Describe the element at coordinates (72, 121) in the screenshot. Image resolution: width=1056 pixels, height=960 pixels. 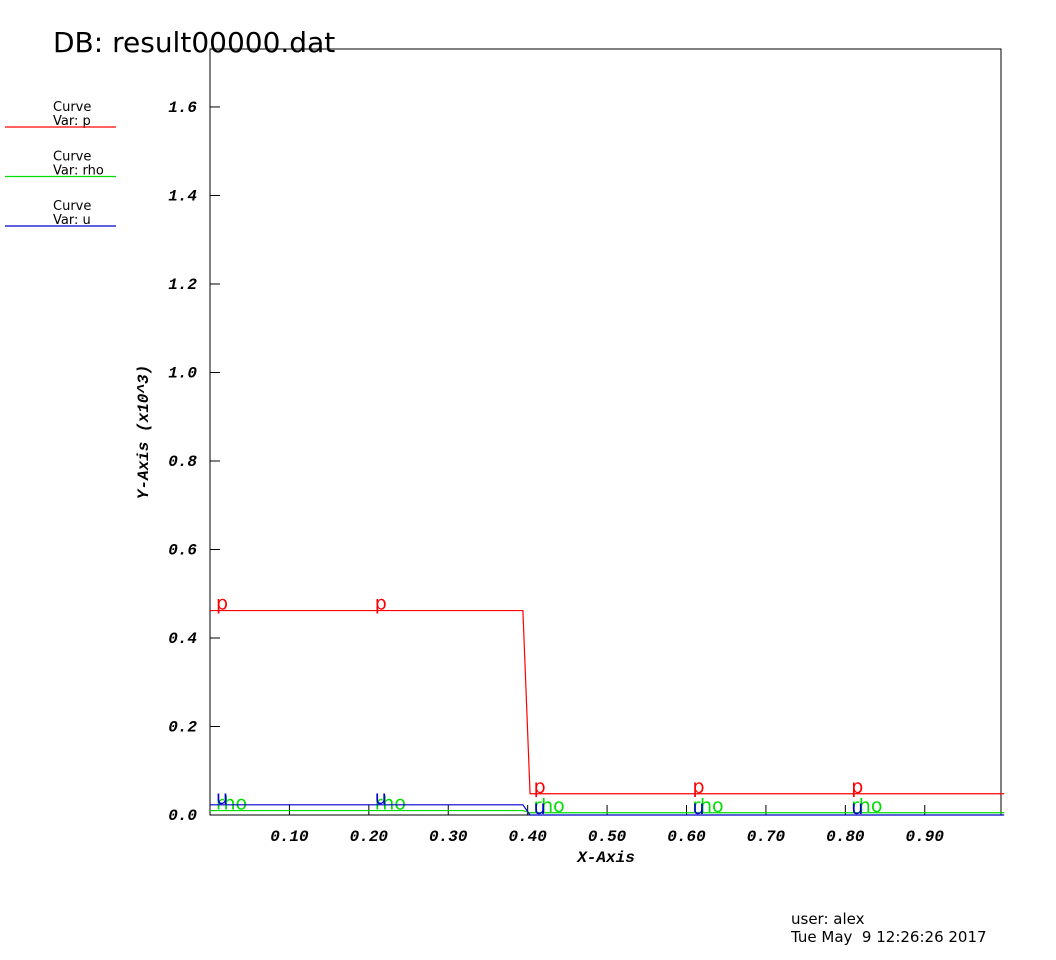
I see `legend-label: Var: p` at that location.